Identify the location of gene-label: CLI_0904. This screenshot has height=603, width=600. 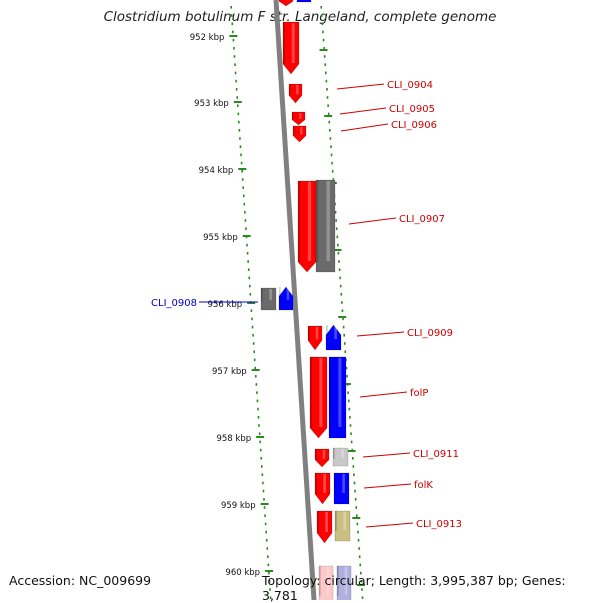
(410, 85).